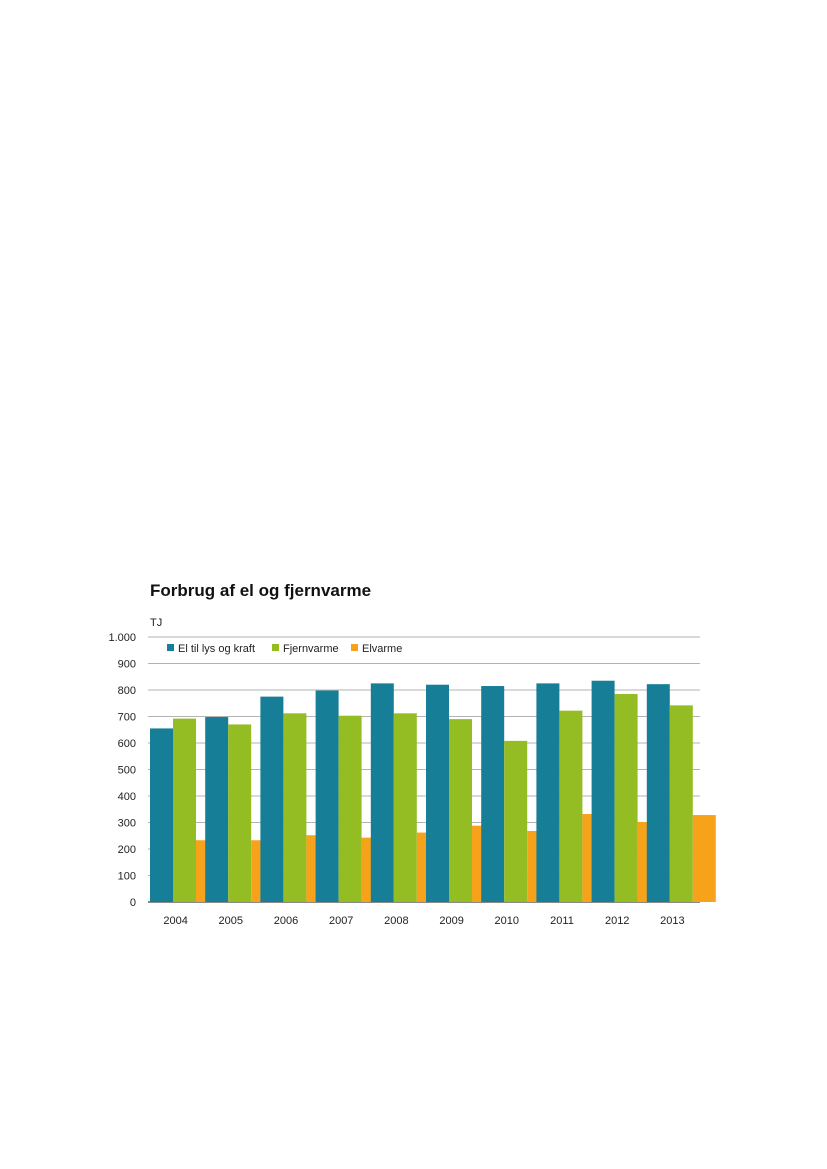  What do you see at coordinates (382, 649) in the screenshot?
I see `legend-label: Elvarme` at bounding box center [382, 649].